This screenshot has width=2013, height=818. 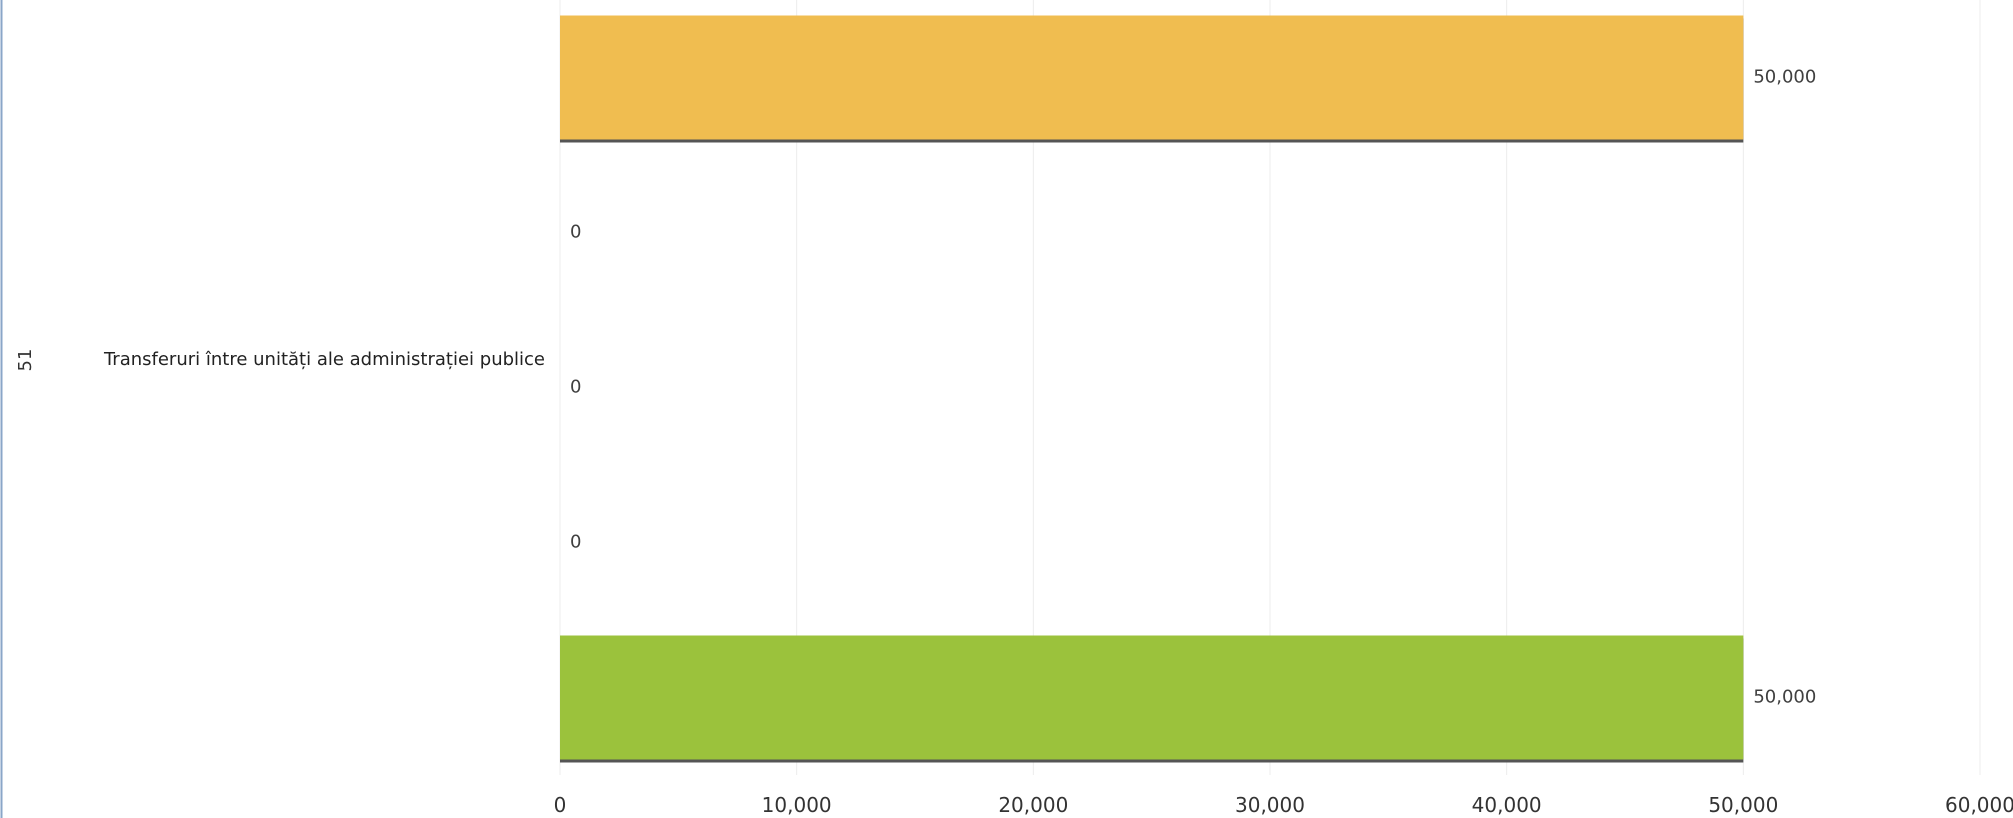 I want to click on category-code: 51, so click(x=25, y=360).